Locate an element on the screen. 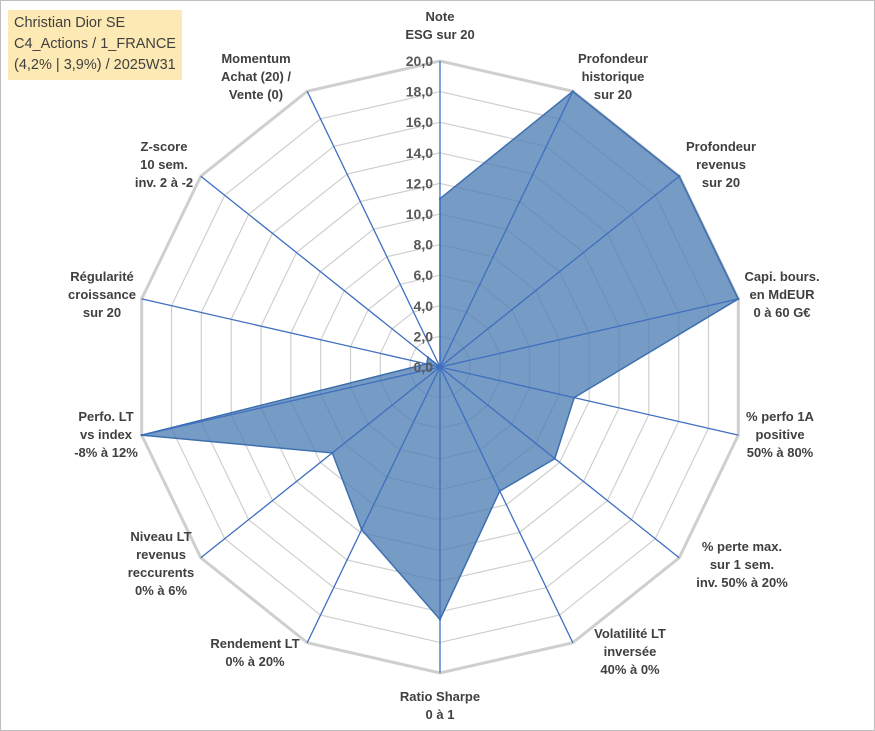 The height and width of the screenshot is (731, 875). tick-label: 12,0 is located at coordinates (419, 183).